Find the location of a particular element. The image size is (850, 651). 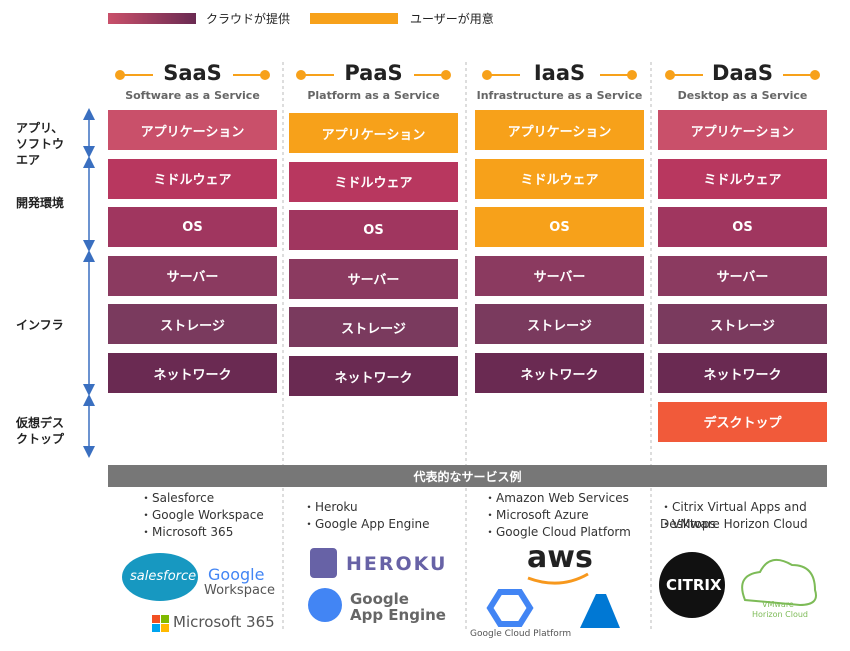

logo-text: Microsoft 365 is located at coordinates (224, 622).